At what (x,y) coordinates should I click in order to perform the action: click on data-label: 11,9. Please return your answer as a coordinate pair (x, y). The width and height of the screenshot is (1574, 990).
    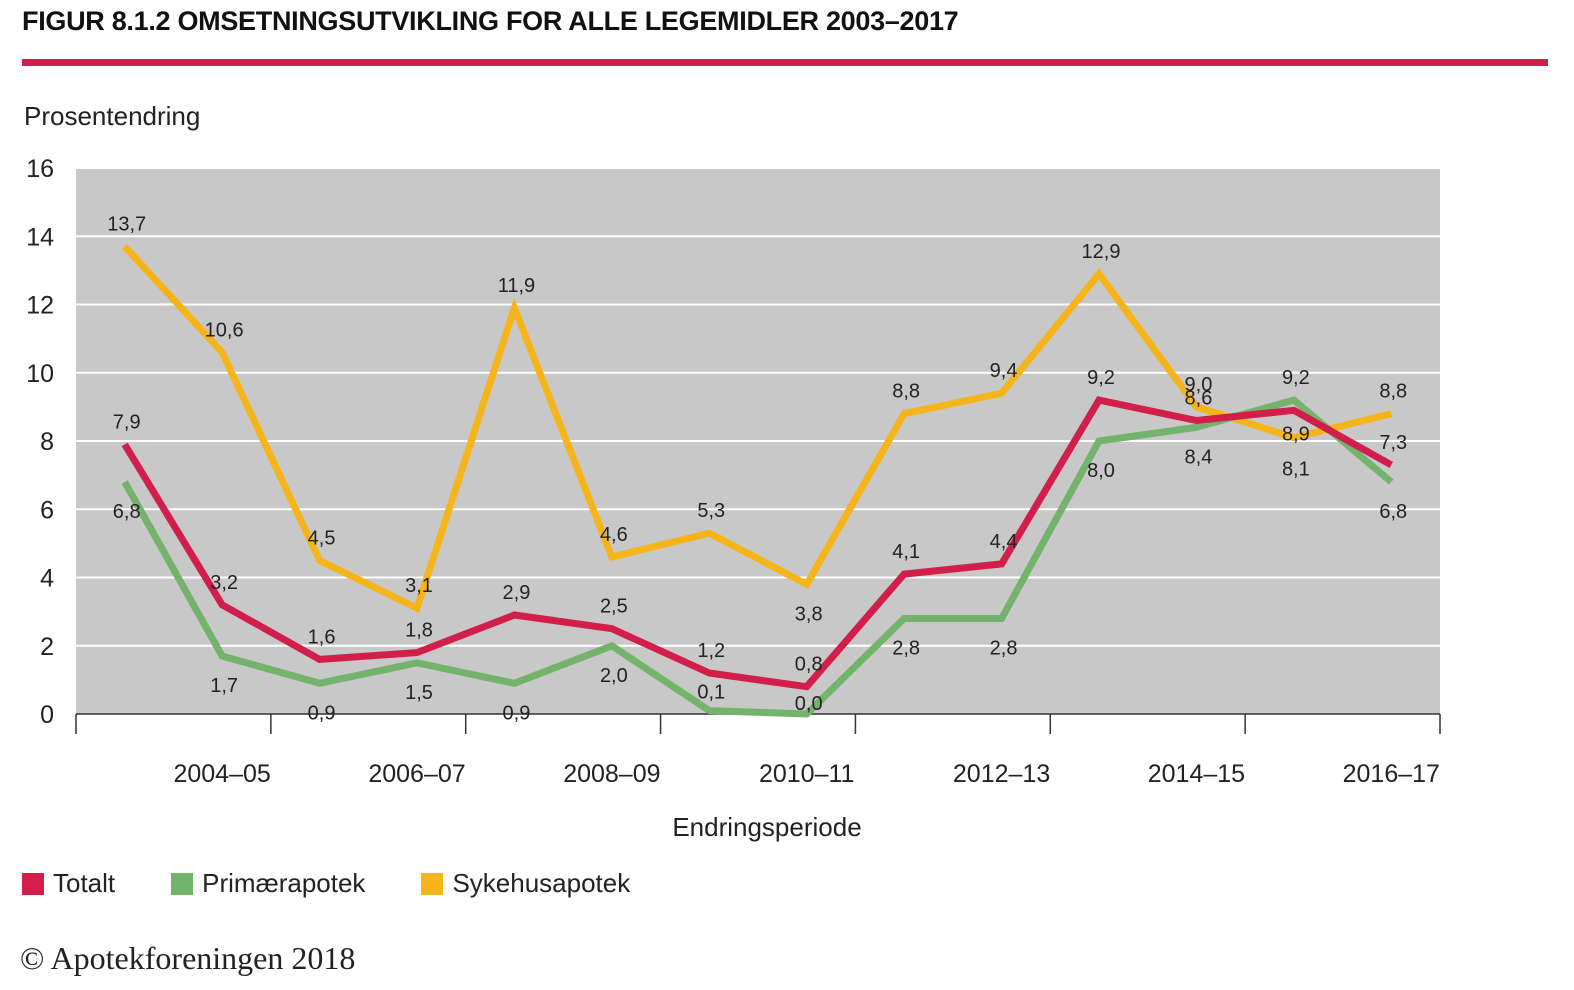
    Looking at the image, I should click on (516, 286).